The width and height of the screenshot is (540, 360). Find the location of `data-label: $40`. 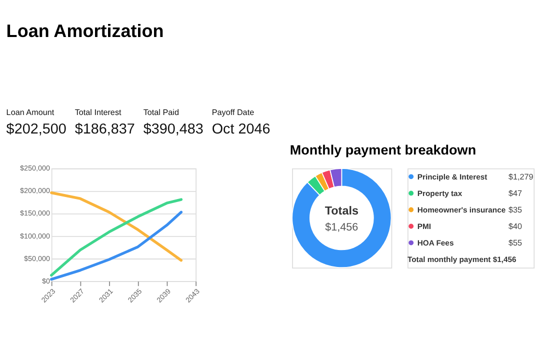

data-label: $40 is located at coordinates (515, 226).